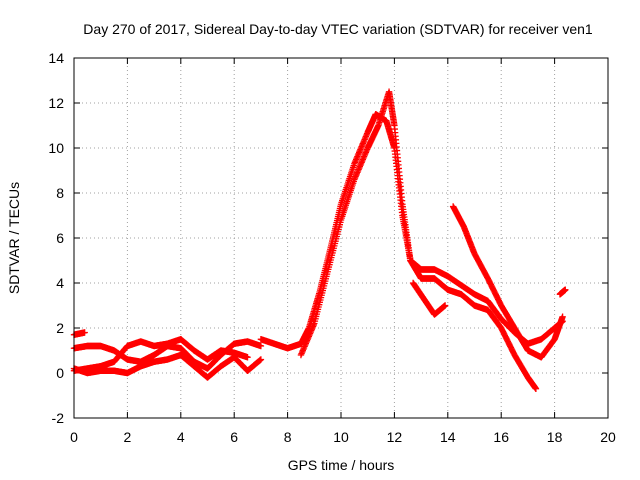 Image resolution: width=640 pixels, height=480 pixels. Describe the element at coordinates (60, 193) in the screenshot. I see `y-tick-label: 8` at that location.